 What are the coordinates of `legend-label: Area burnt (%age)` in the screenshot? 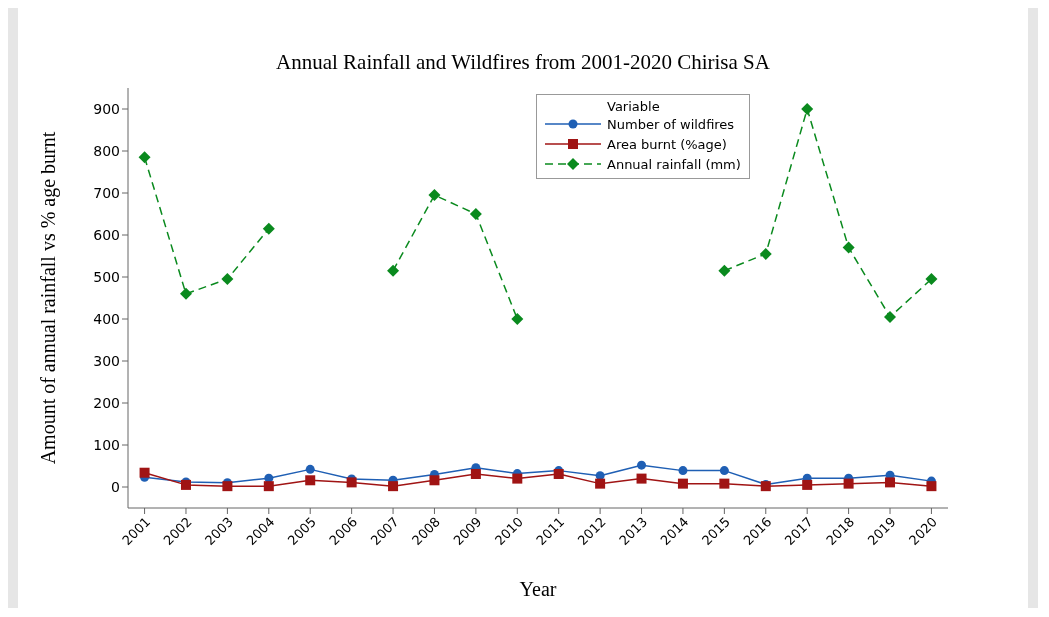 It's located at (667, 144).